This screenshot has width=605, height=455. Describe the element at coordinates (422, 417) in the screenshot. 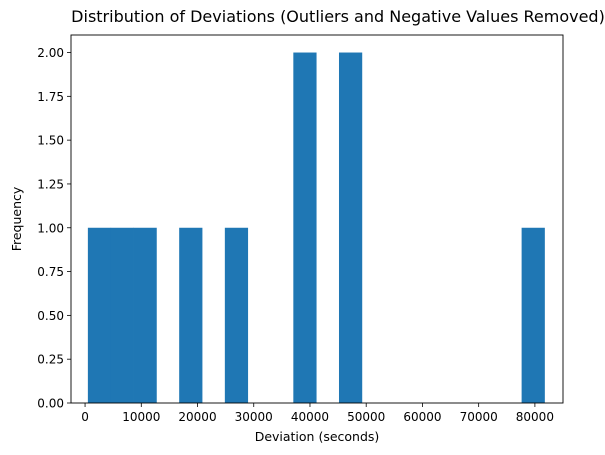

I see `x-tick-label: 60000` at that location.